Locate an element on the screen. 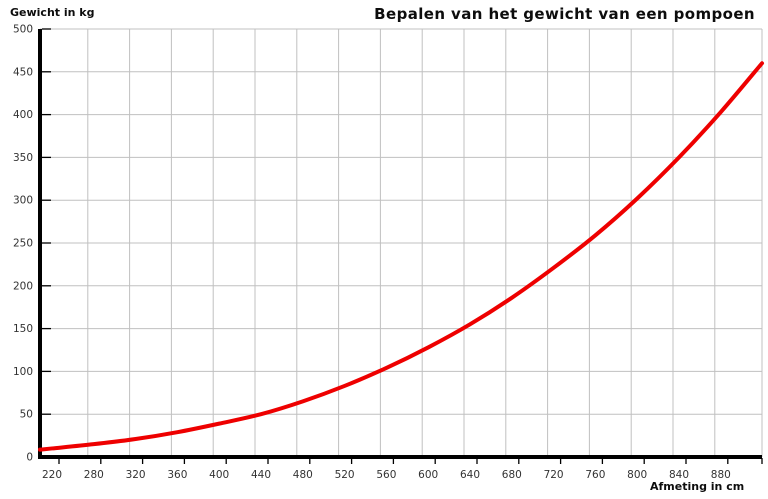 This screenshot has width=768, height=499. x-tick-label: 440 is located at coordinates (261, 475).